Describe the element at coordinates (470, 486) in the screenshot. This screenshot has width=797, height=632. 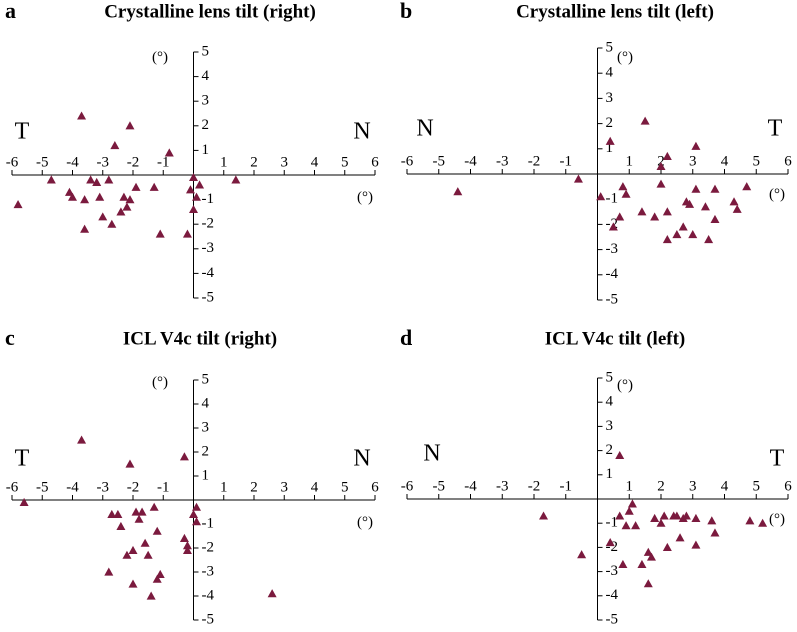
I see `x-tick-label: -4` at that location.